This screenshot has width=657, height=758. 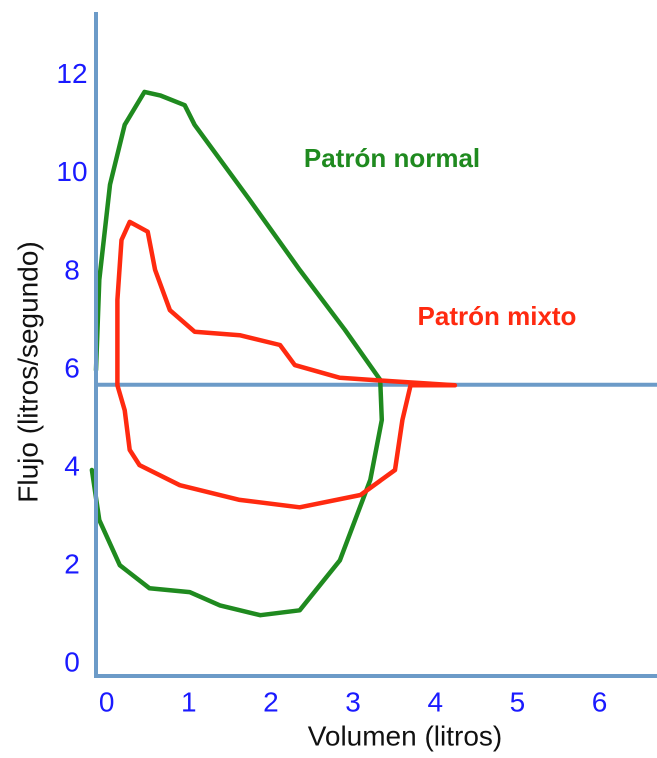 What do you see at coordinates (27, 371) in the screenshot?
I see `y-axis-label: Flujo (litros/segundo)` at bounding box center [27, 371].